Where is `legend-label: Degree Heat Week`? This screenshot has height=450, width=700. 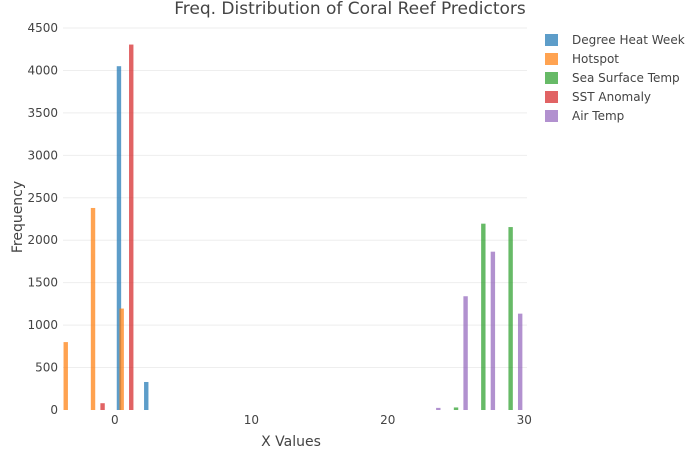 legend-label: Degree Heat Week is located at coordinates (628, 40).